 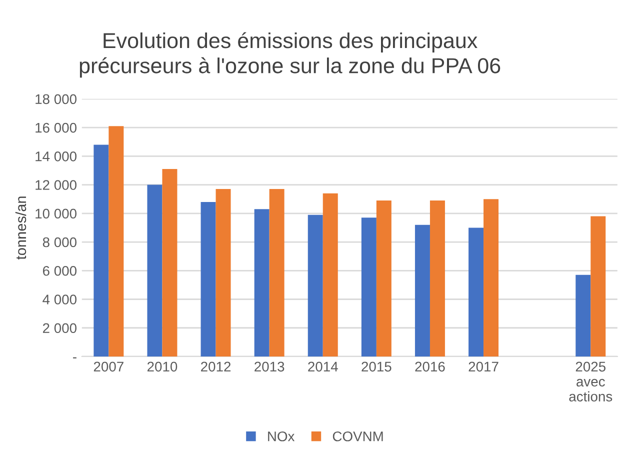 I want to click on y-tick-label: 6 000, so click(x=59, y=271).